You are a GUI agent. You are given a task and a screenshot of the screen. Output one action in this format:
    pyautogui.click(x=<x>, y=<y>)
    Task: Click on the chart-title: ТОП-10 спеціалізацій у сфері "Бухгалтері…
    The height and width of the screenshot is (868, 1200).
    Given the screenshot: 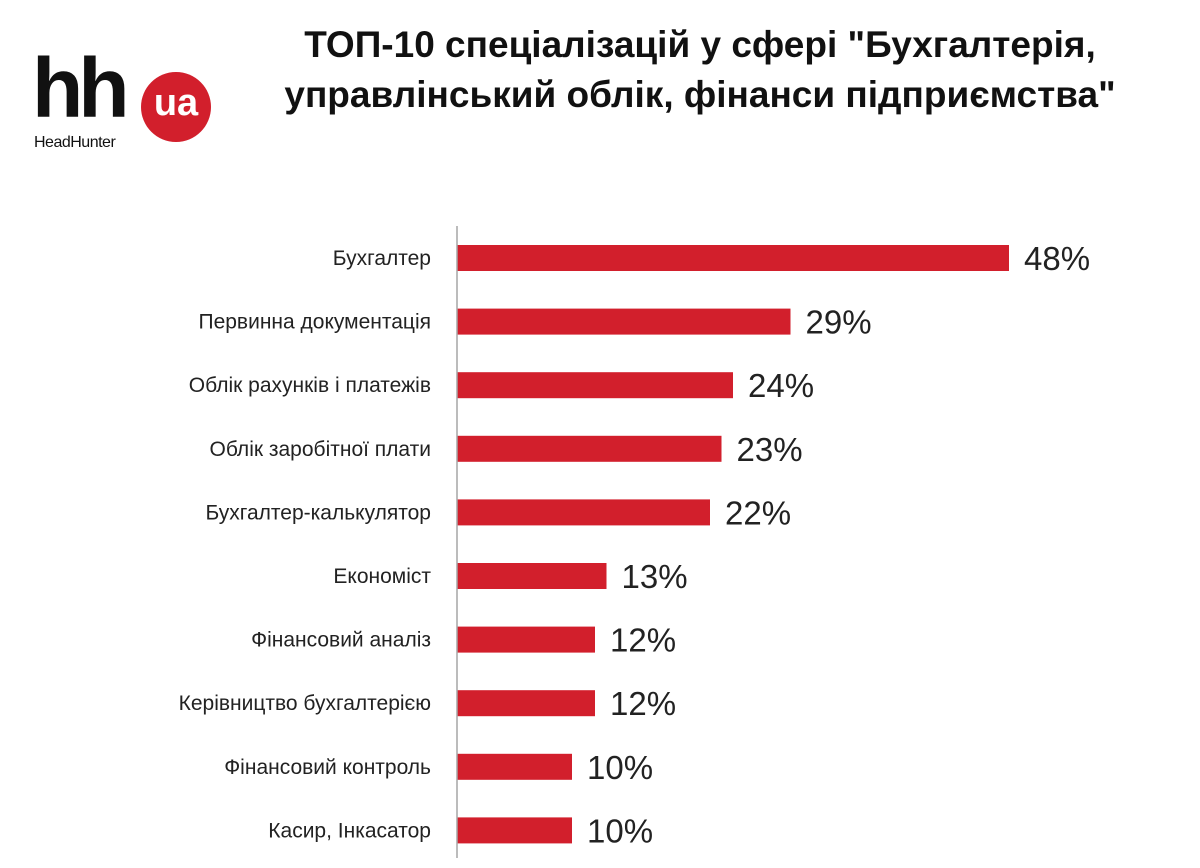 What is the action you would take?
    pyautogui.click(x=700, y=70)
    